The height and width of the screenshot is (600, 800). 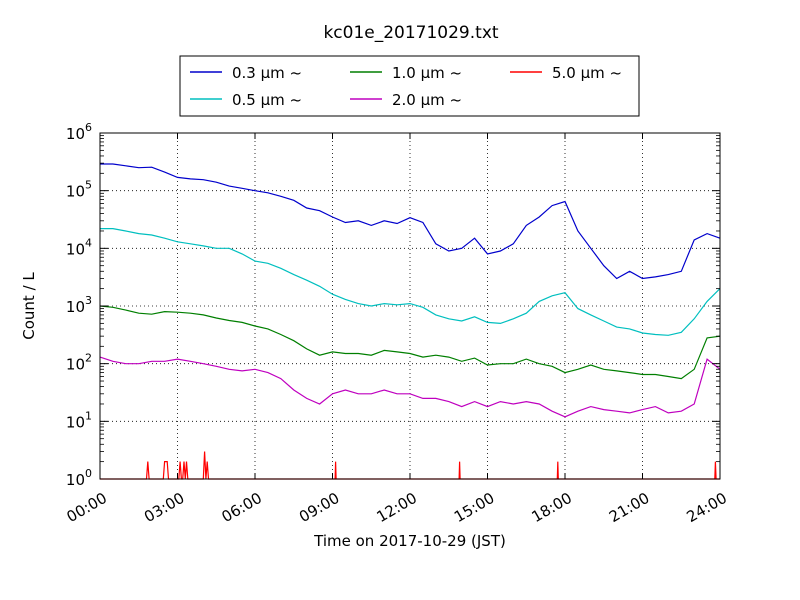 I want to click on legend-box, so click(x=409, y=86).